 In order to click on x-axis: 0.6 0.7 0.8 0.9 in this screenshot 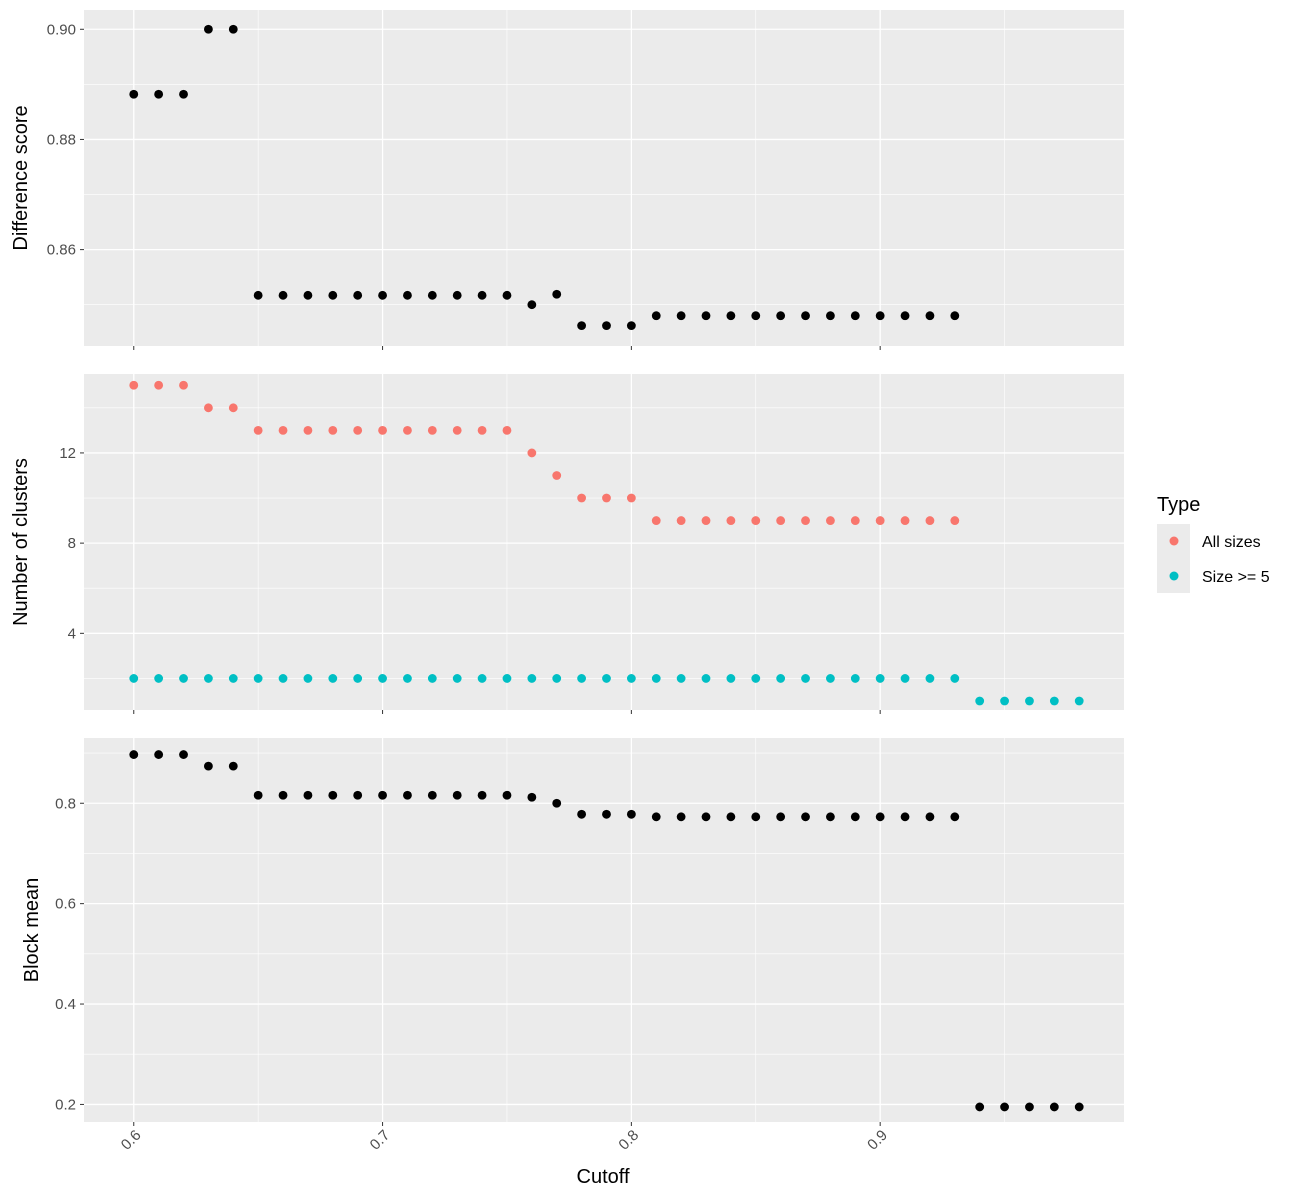, I will do `click(504, 1140)`.